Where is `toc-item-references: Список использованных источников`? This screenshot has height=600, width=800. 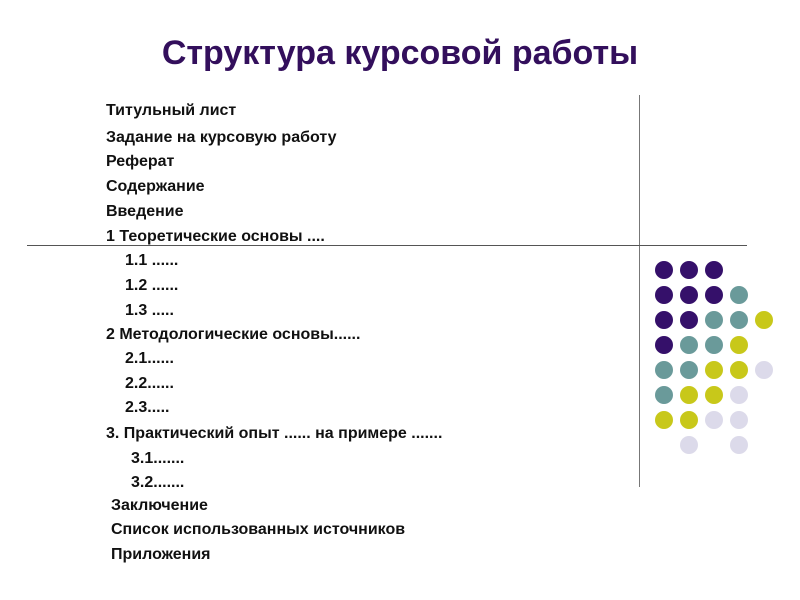 toc-item-references: Список использованных источников is located at coordinates (258, 529).